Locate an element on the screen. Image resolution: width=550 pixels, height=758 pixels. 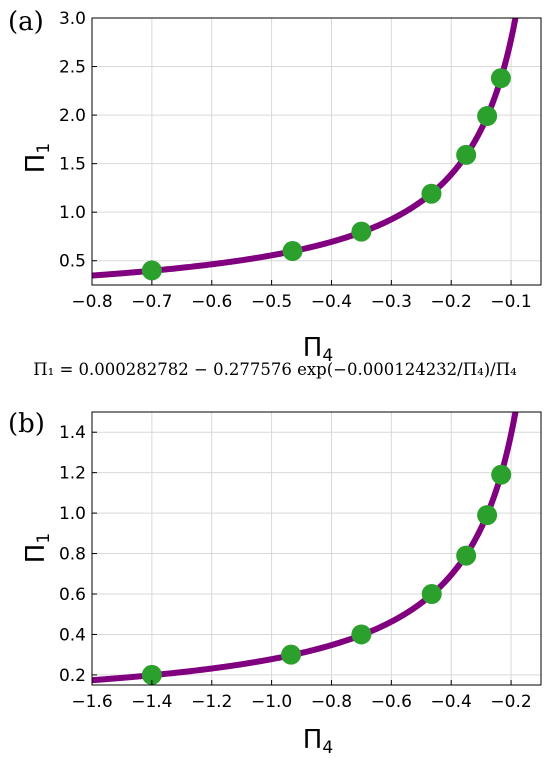
panel-b-y-tick-label: 0.6 is located at coordinates (72, 595).